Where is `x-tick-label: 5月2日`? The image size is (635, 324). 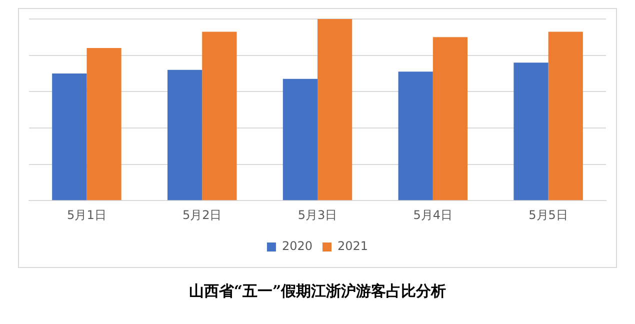 x-tick-label: 5月2日 is located at coordinates (202, 215).